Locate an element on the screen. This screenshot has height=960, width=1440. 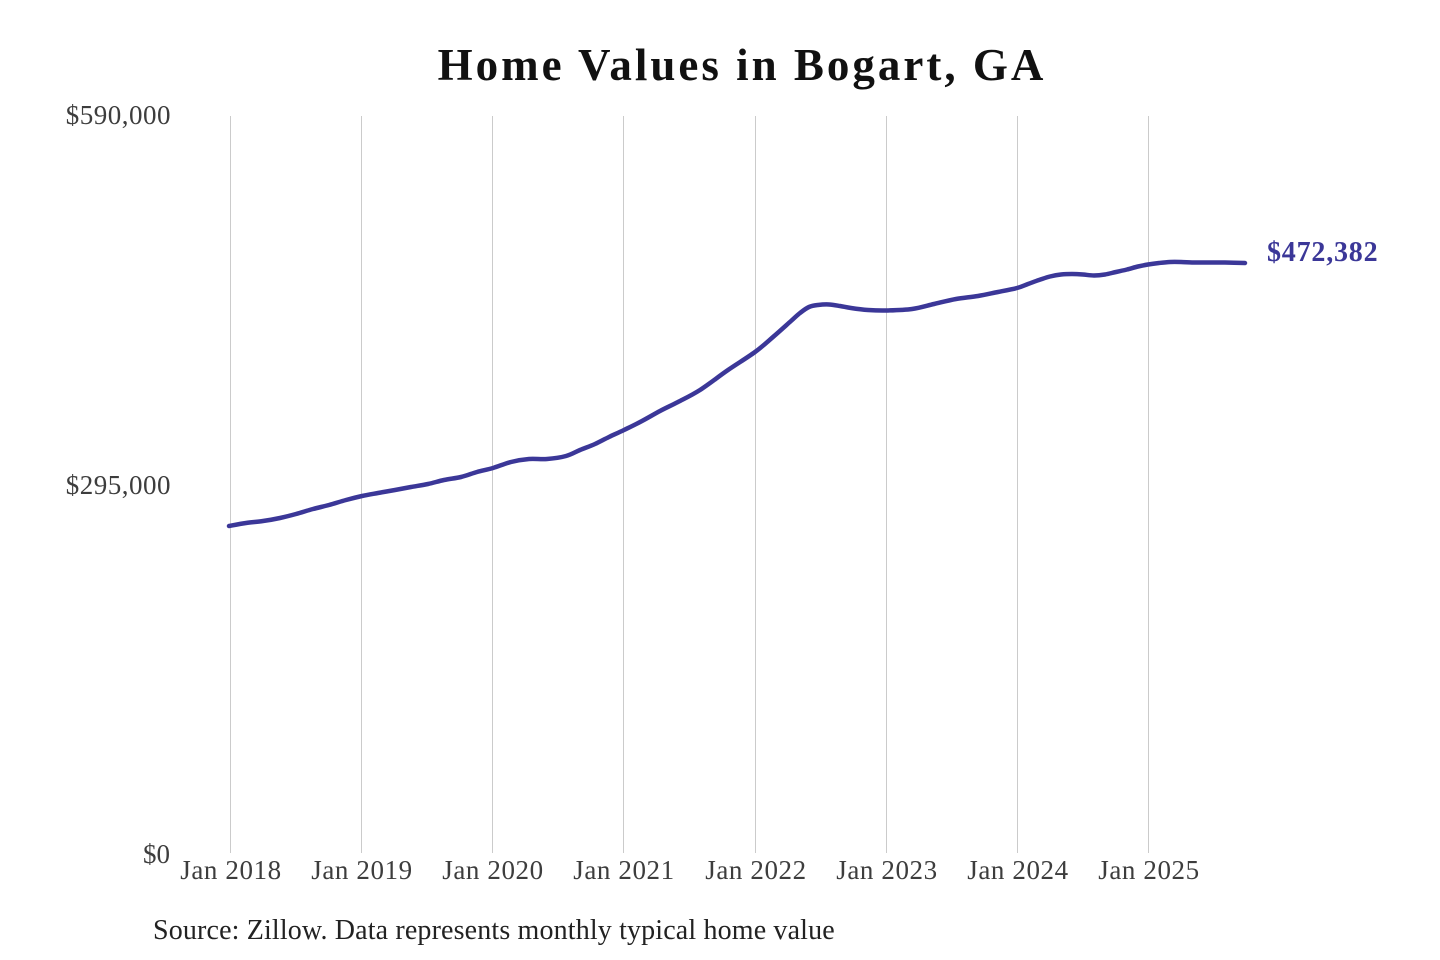
svg-text: Jan 2023 is located at coordinates (887, 870).